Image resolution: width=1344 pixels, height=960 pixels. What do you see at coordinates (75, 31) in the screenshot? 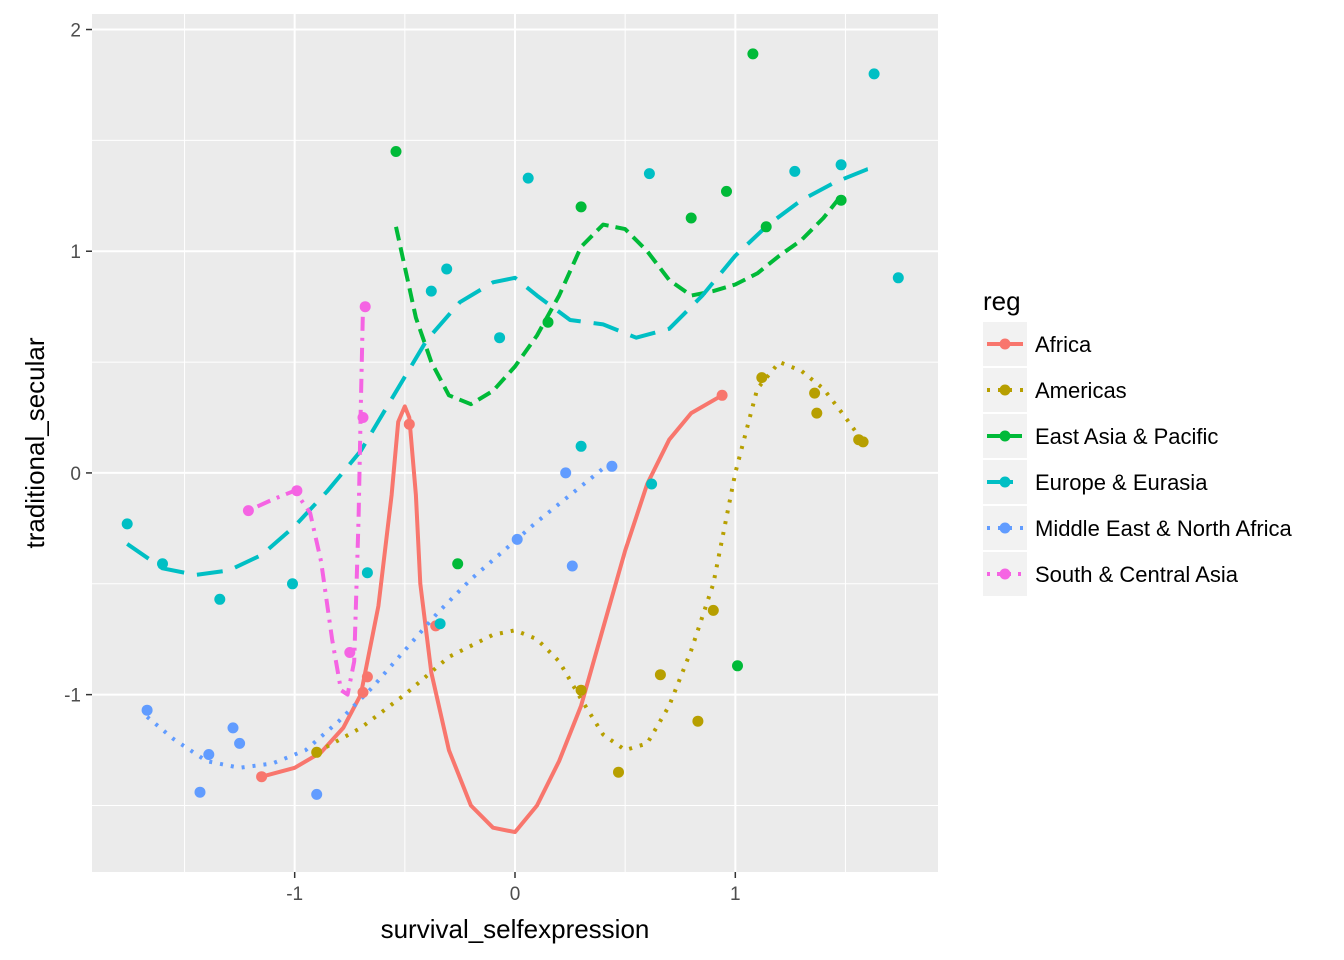
I see `y-tick-label: 2` at bounding box center [75, 31].